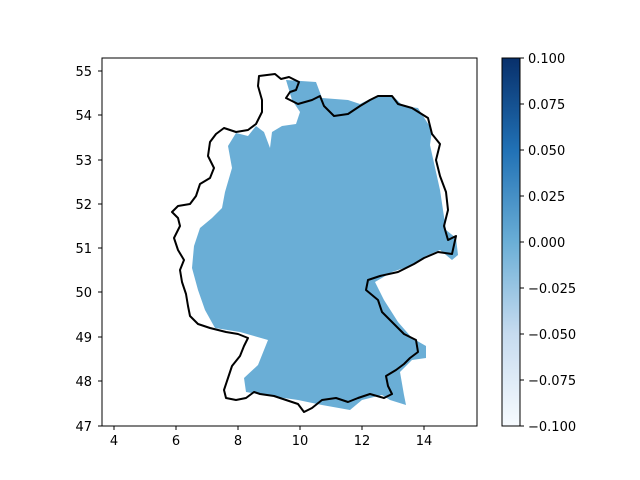 The image size is (640, 480). Describe the element at coordinates (269, 428) in the screenshot. I see `map-x-axis` at that location.